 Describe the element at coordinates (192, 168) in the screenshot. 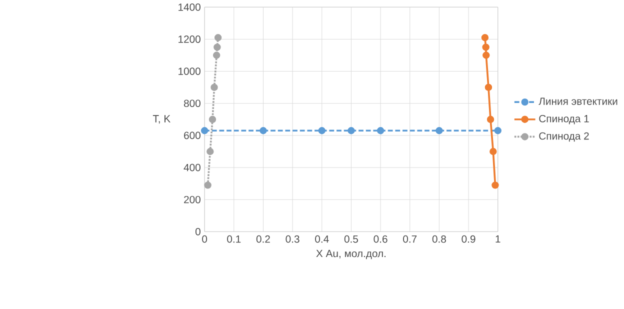

I see `y-tick-label: 400` at that location.